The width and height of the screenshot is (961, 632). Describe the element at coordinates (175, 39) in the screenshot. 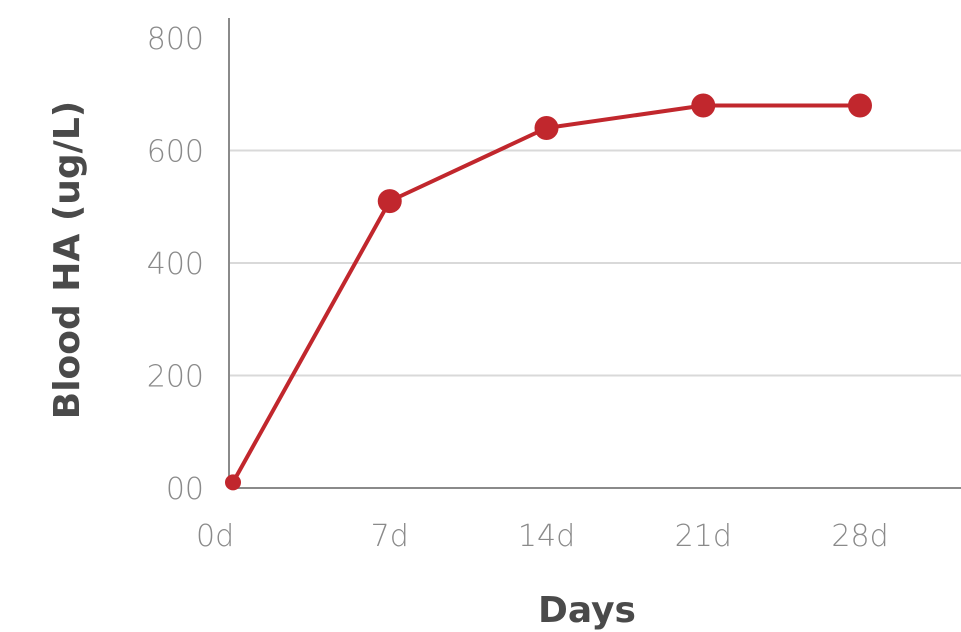

I see `y-tick-label: 800` at that location.